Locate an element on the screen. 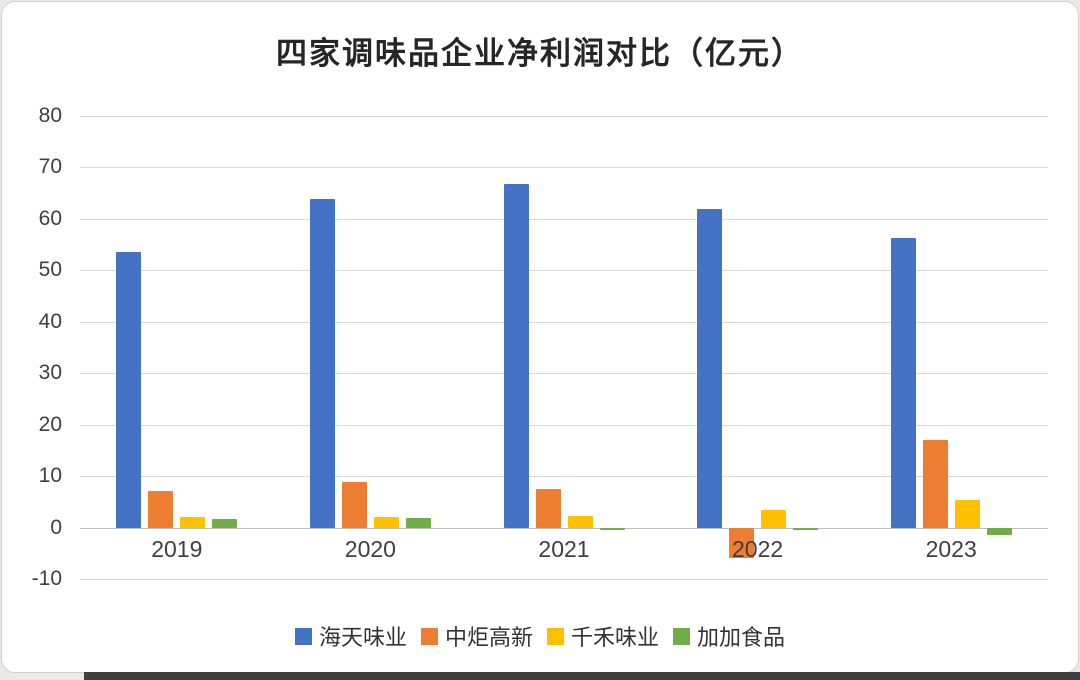 The height and width of the screenshot is (680, 1080). legend-item-中炬高新: 中炬高新 is located at coordinates (476, 636).